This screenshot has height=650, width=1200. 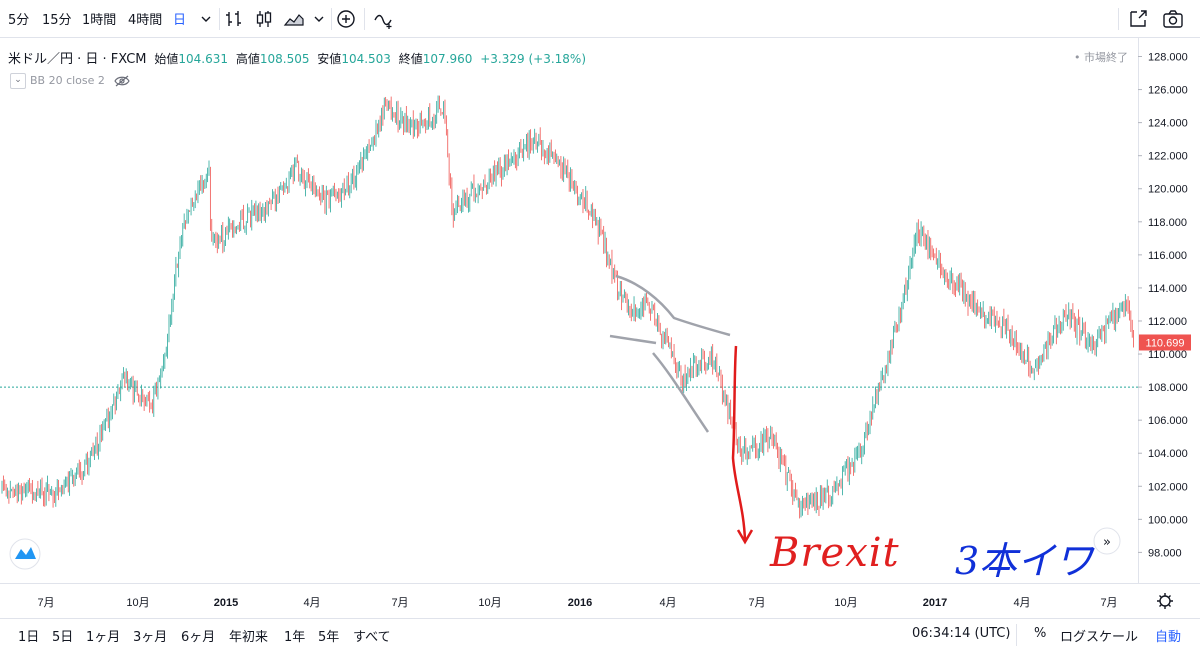 I want to click on time-tick-label: 2015, so click(x=226, y=603).